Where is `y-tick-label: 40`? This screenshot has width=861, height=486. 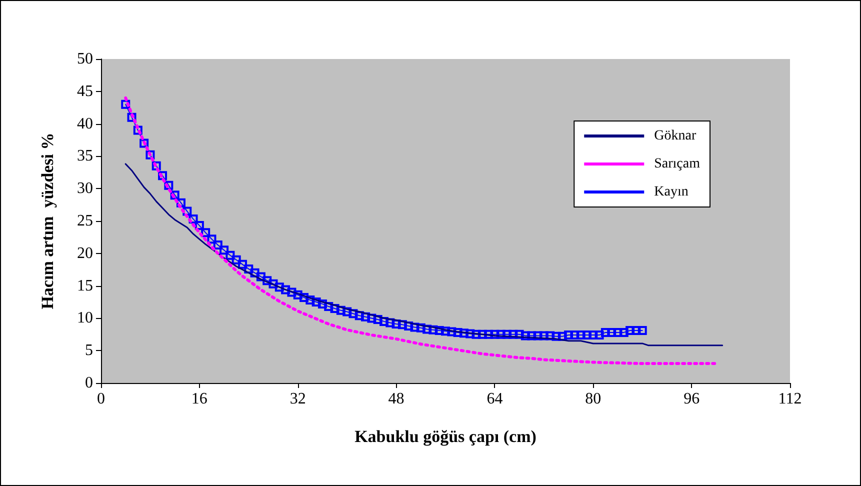
y-tick-label: 40 is located at coordinates (85, 123).